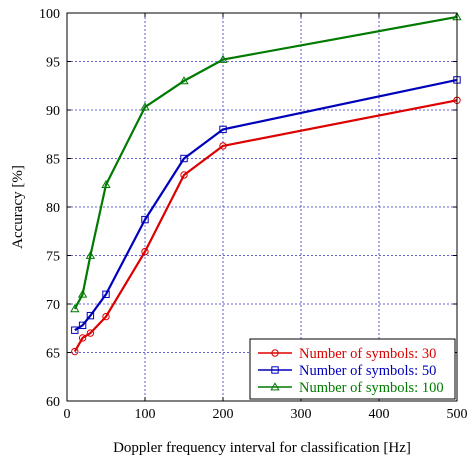 The height and width of the screenshot is (462, 474). I want to click on legend-label-series-3: Number of symbols: 100, so click(371, 388).